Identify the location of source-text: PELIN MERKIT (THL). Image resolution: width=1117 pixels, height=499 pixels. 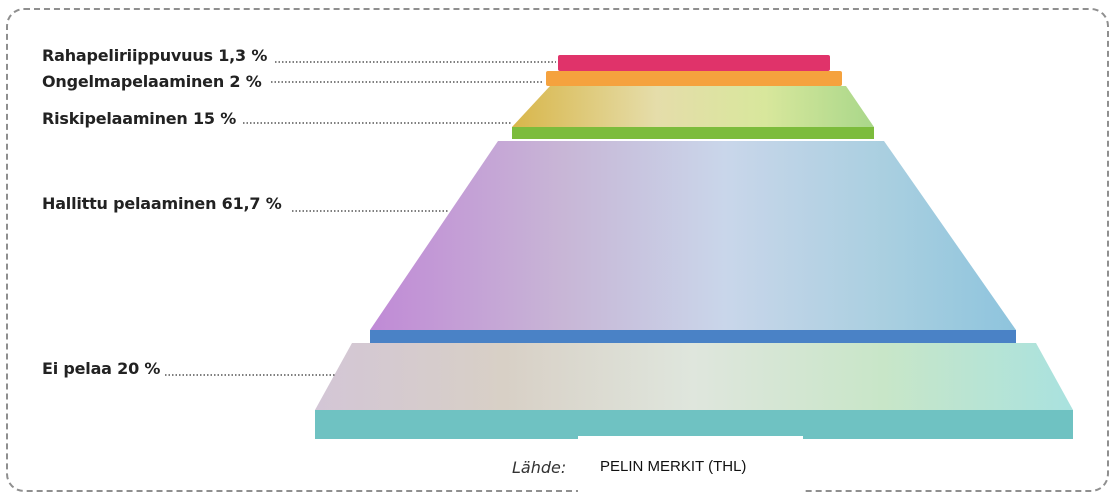
(673, 466).